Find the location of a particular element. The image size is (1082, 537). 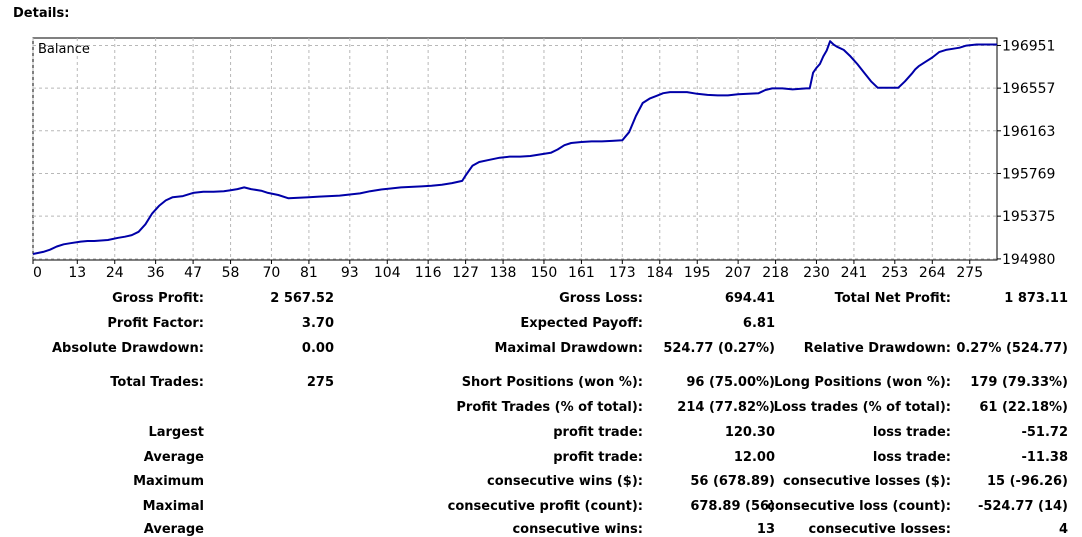

y-tick-label: 194980 is located at coordinates (1028, 260).